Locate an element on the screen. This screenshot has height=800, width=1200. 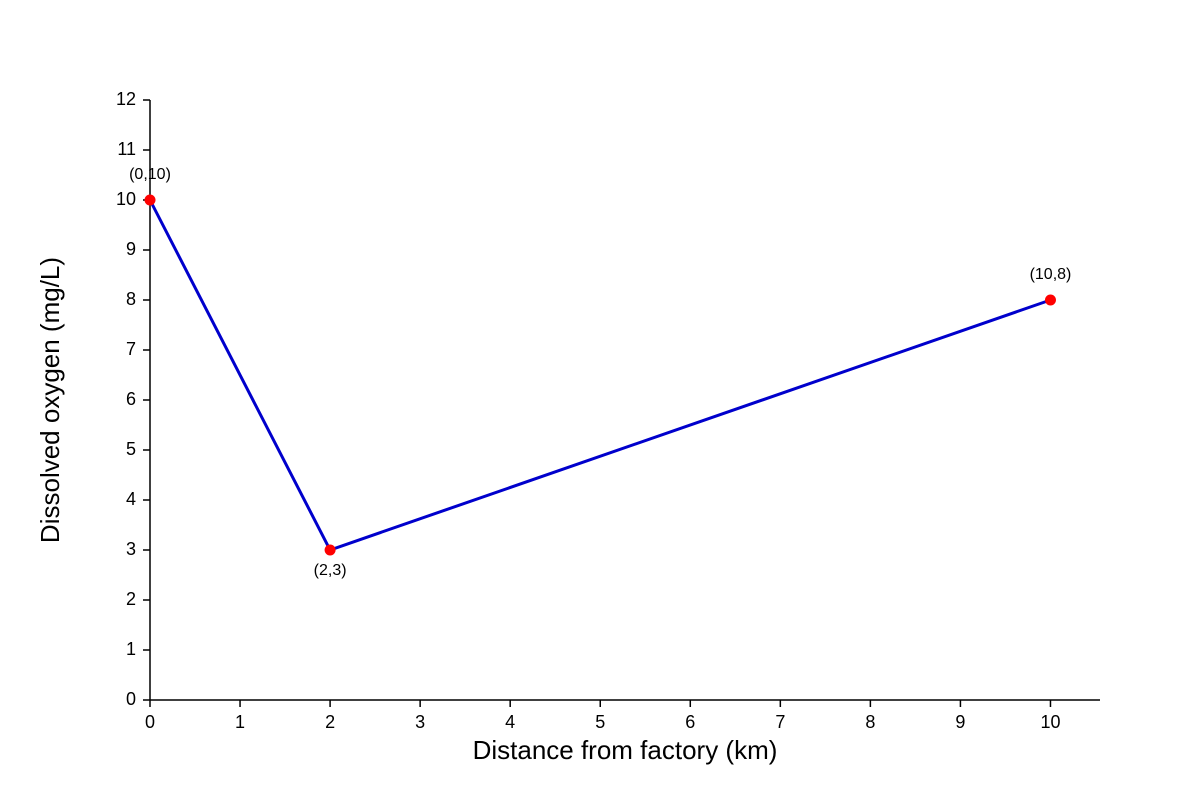
y-tick-label: 9 is located at coordinates (131, 249).